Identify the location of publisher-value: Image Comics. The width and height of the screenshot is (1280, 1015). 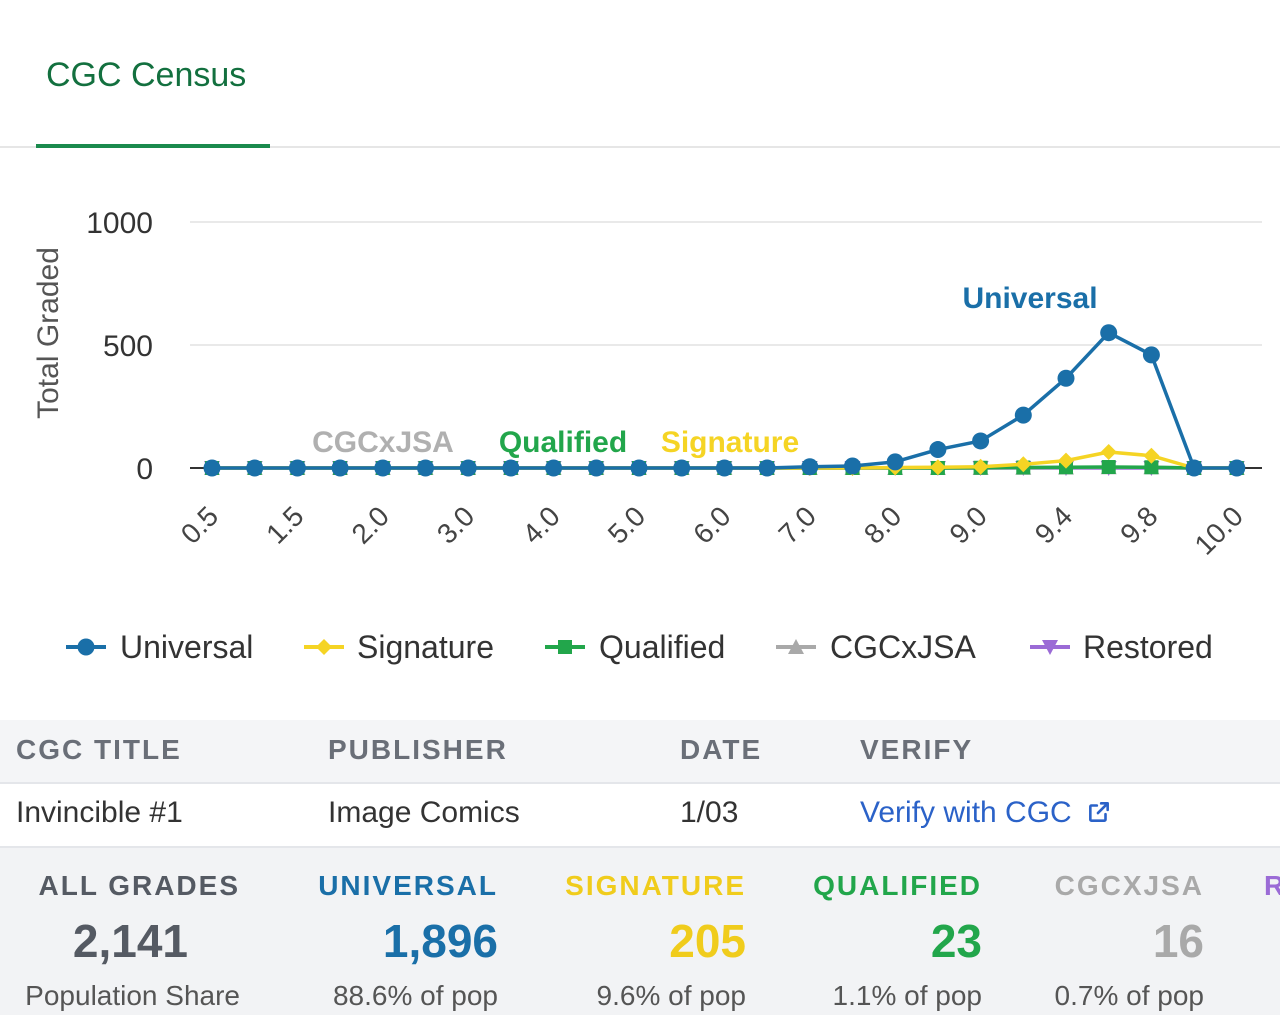
(424, 812).